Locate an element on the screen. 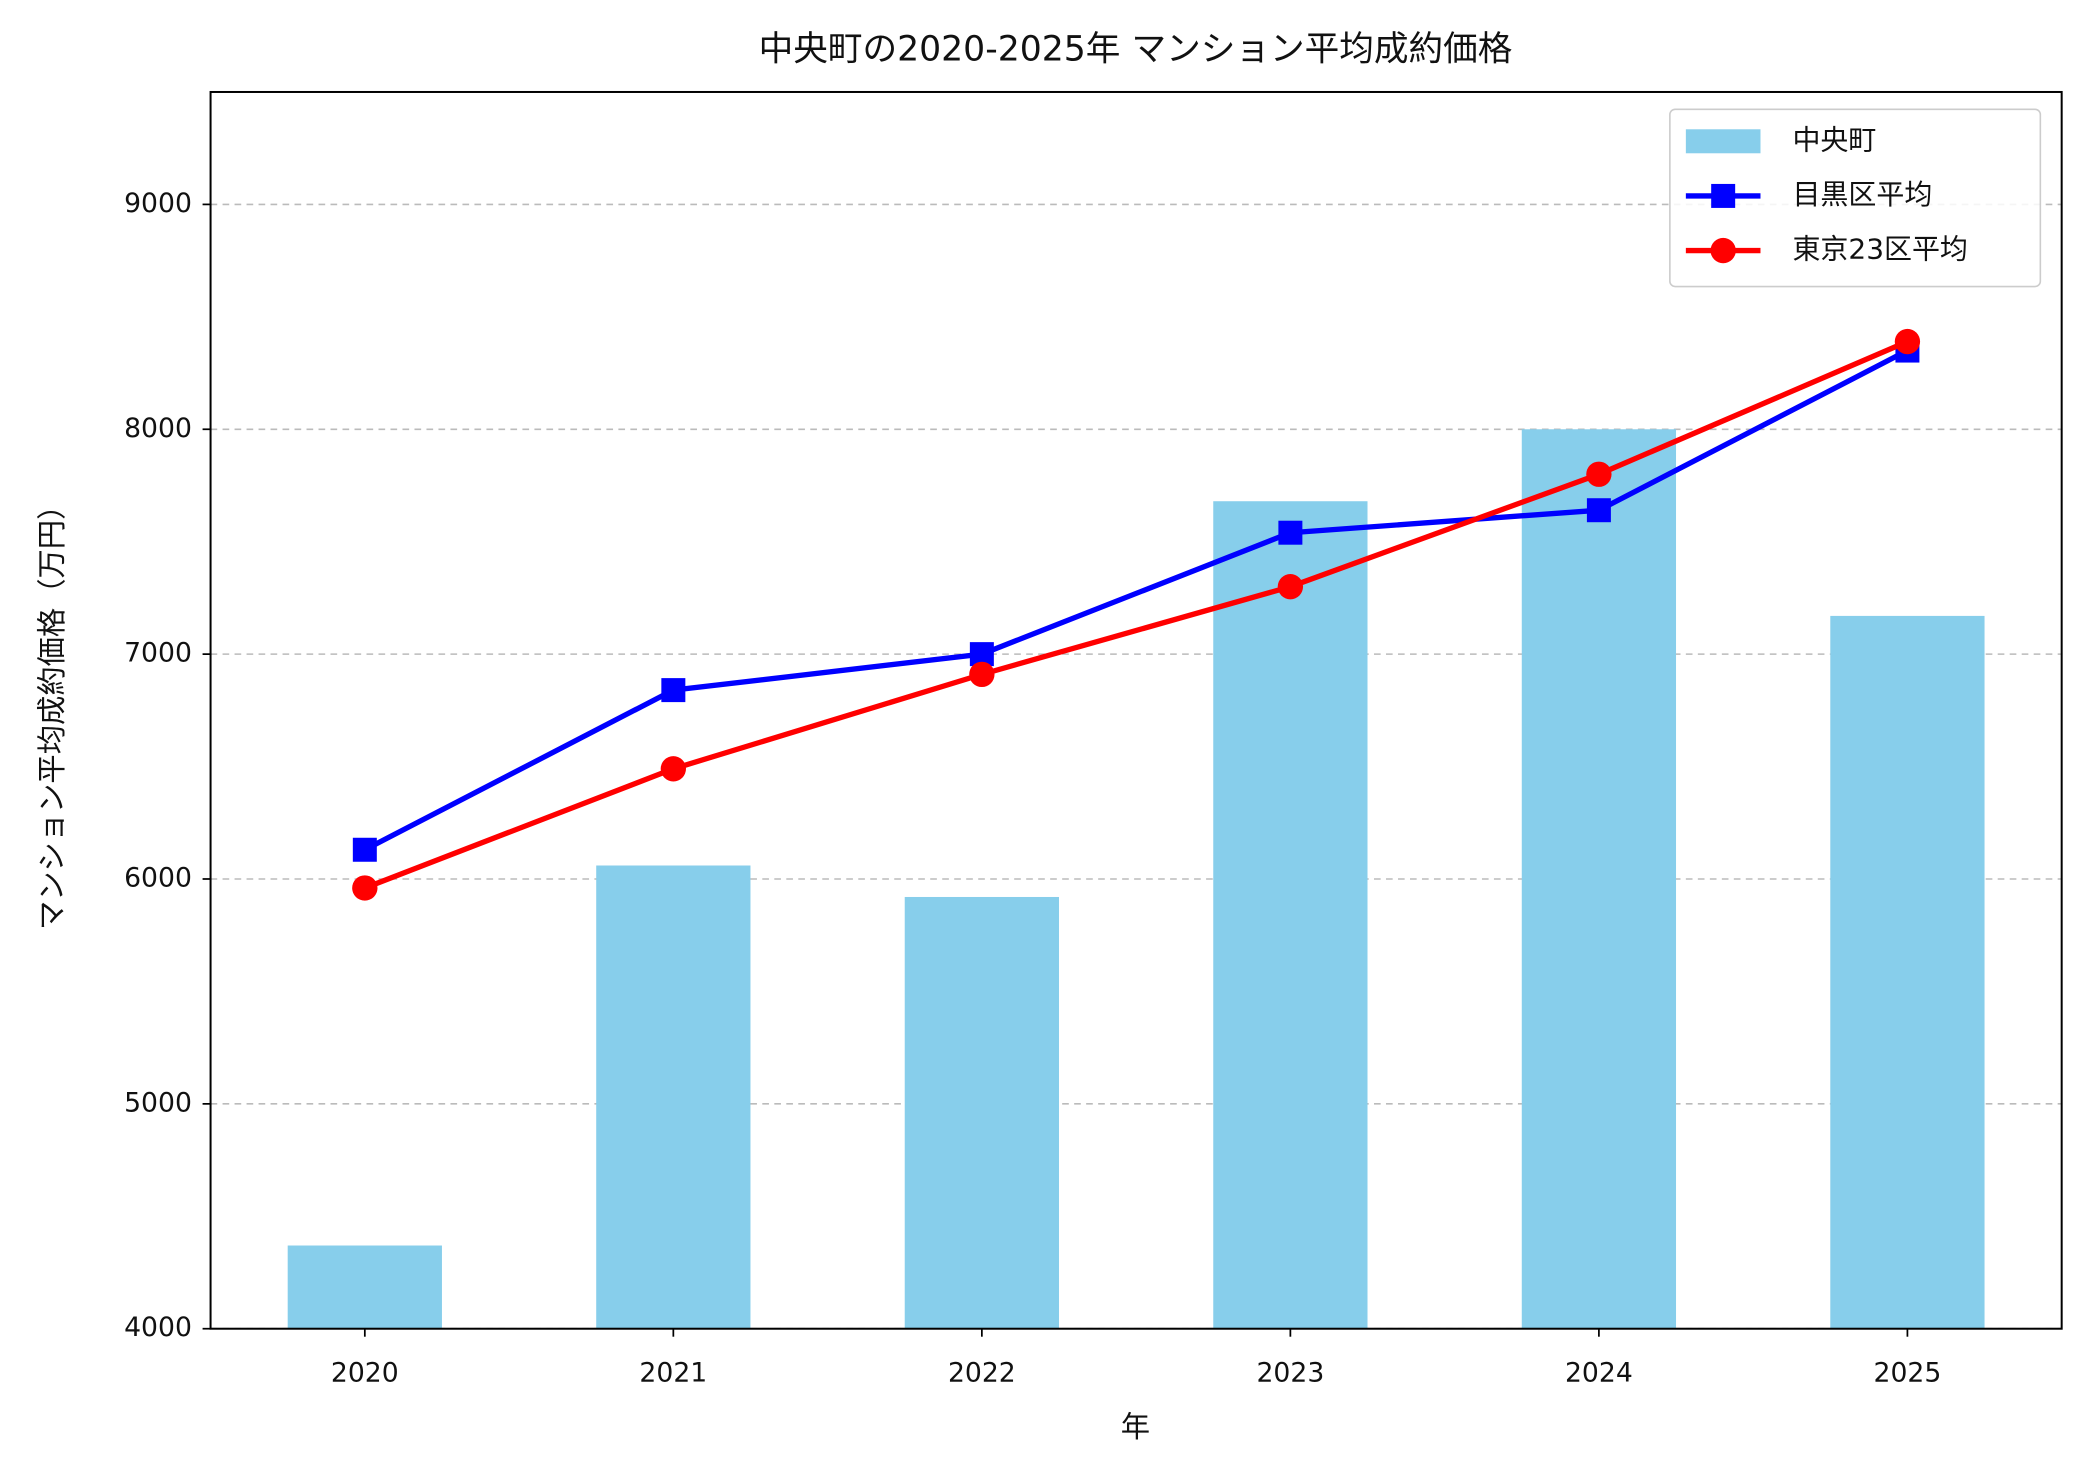  x-tick-label: 2021 is located at coordinates (673, 1373).